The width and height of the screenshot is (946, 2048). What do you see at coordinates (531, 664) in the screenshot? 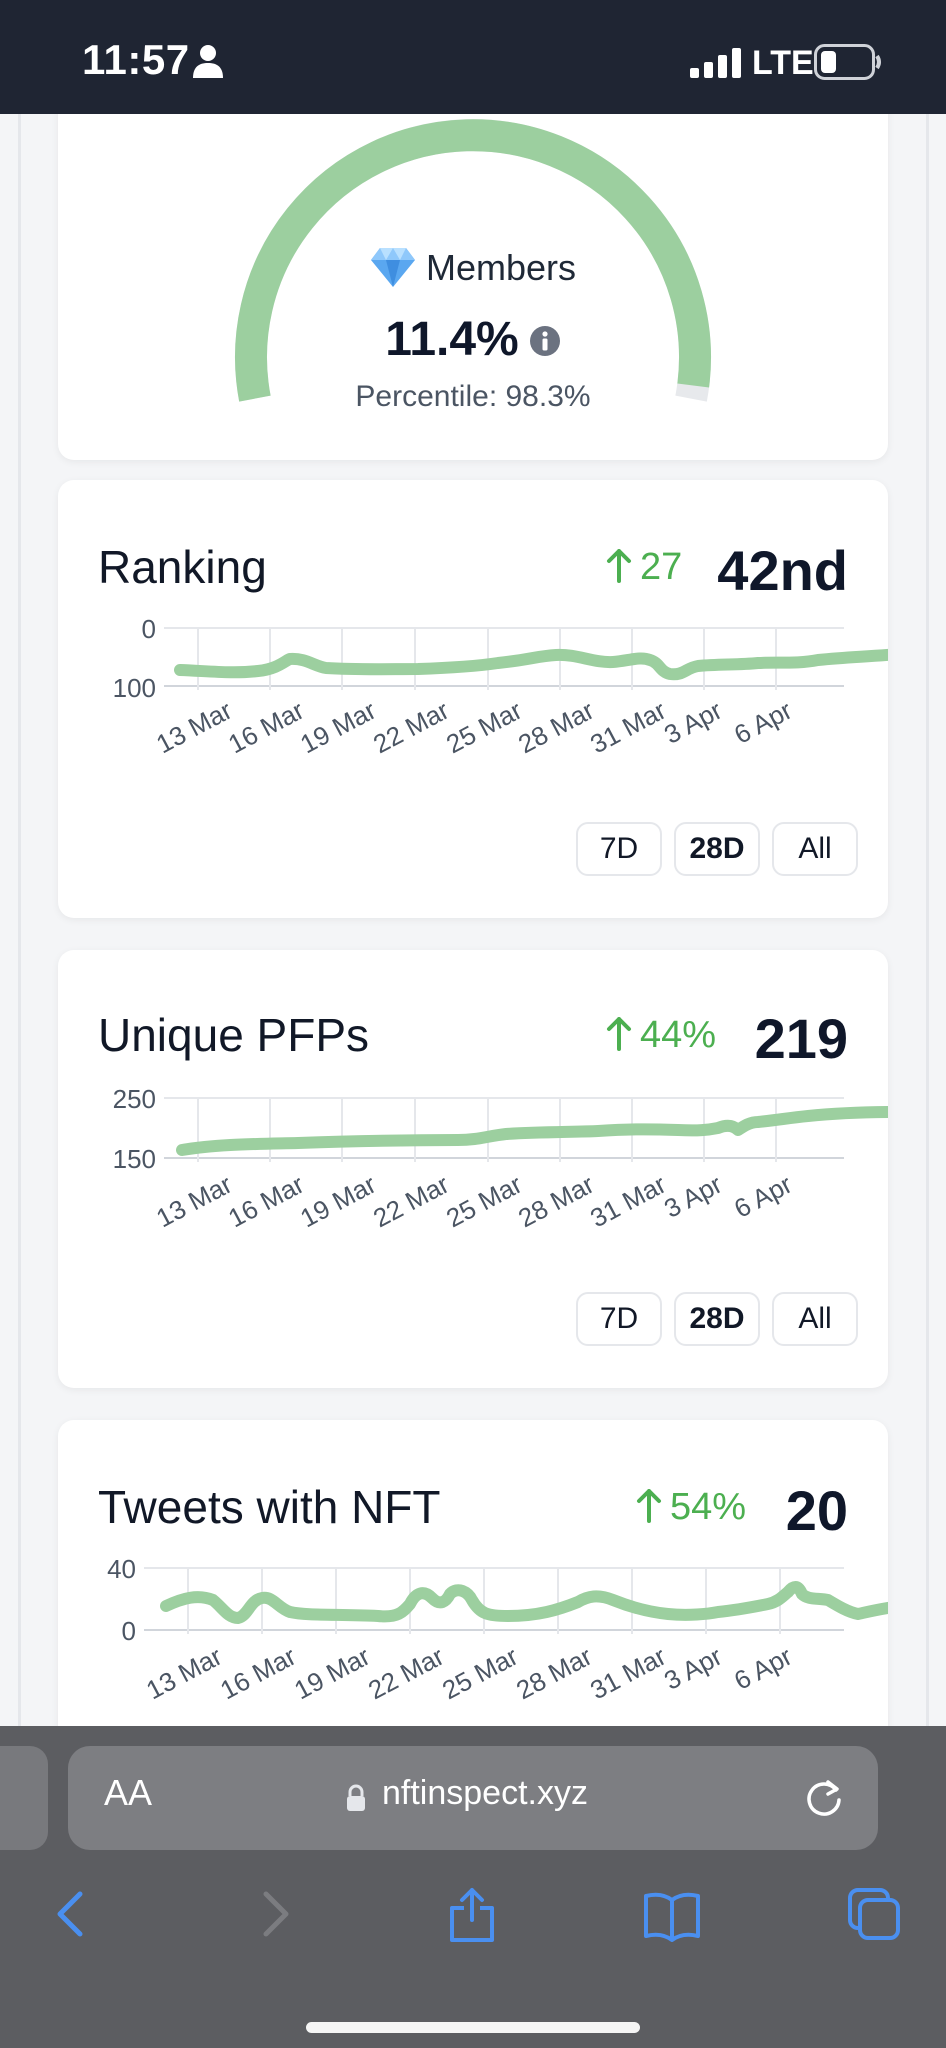
I see `ranking-series-line` at bounding box center [531, 664].